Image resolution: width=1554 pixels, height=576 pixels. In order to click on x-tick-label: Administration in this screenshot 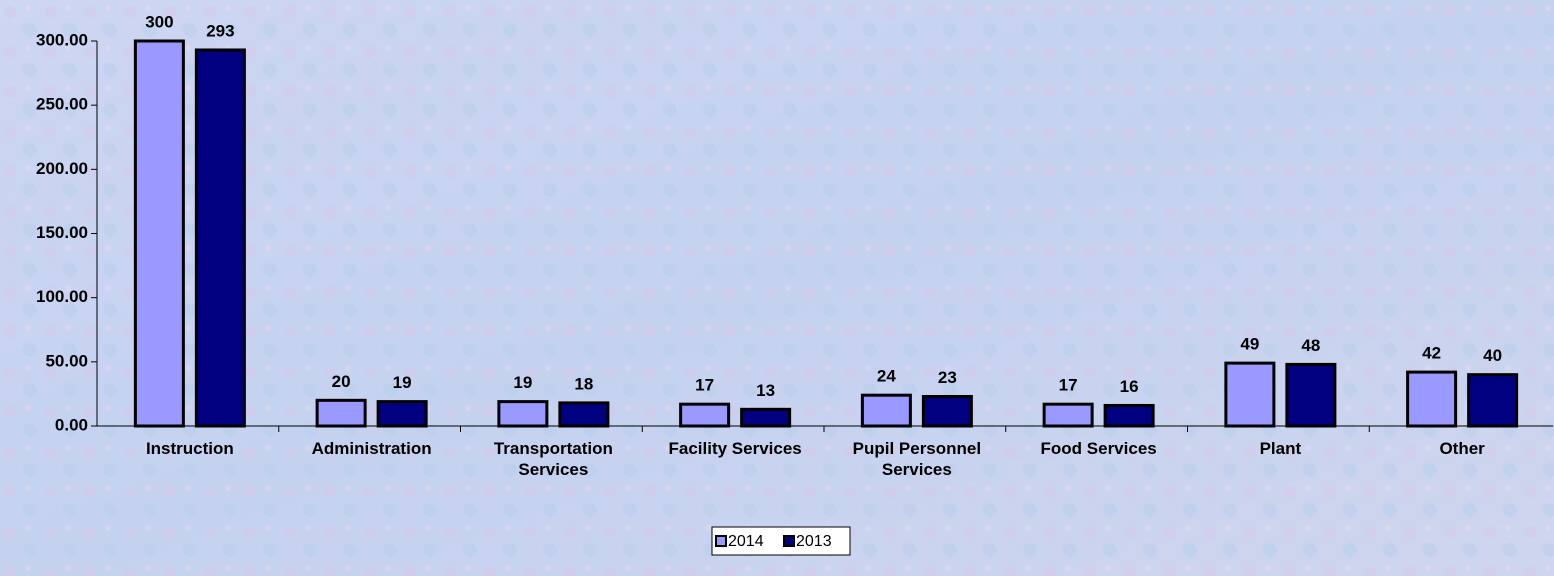, I will do `click(371, 448)`.